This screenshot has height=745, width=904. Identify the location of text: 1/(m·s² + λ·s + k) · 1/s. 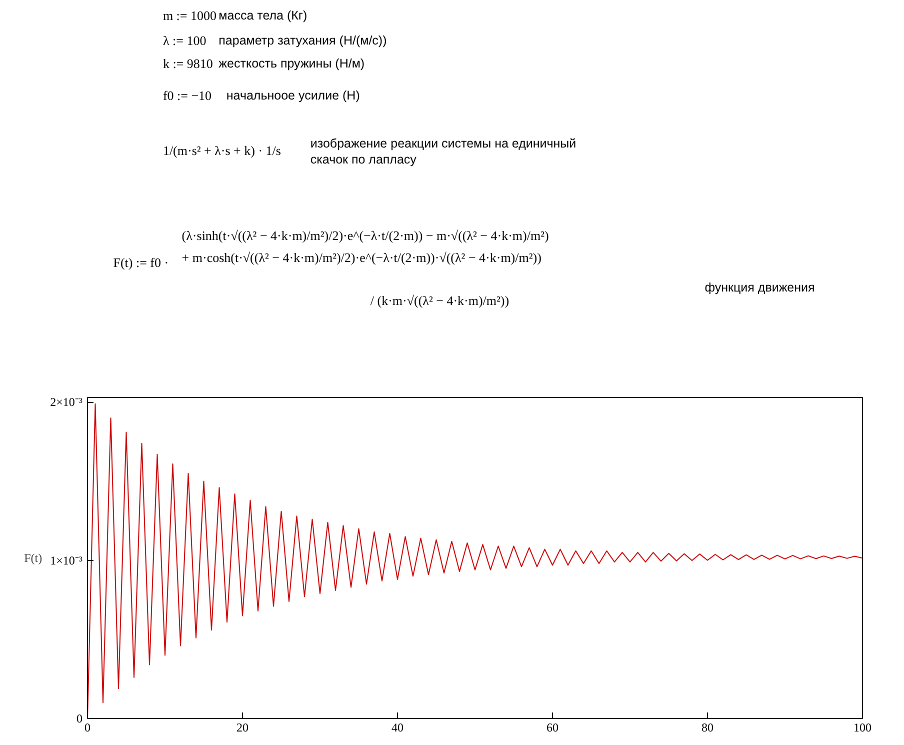
(221, 150).